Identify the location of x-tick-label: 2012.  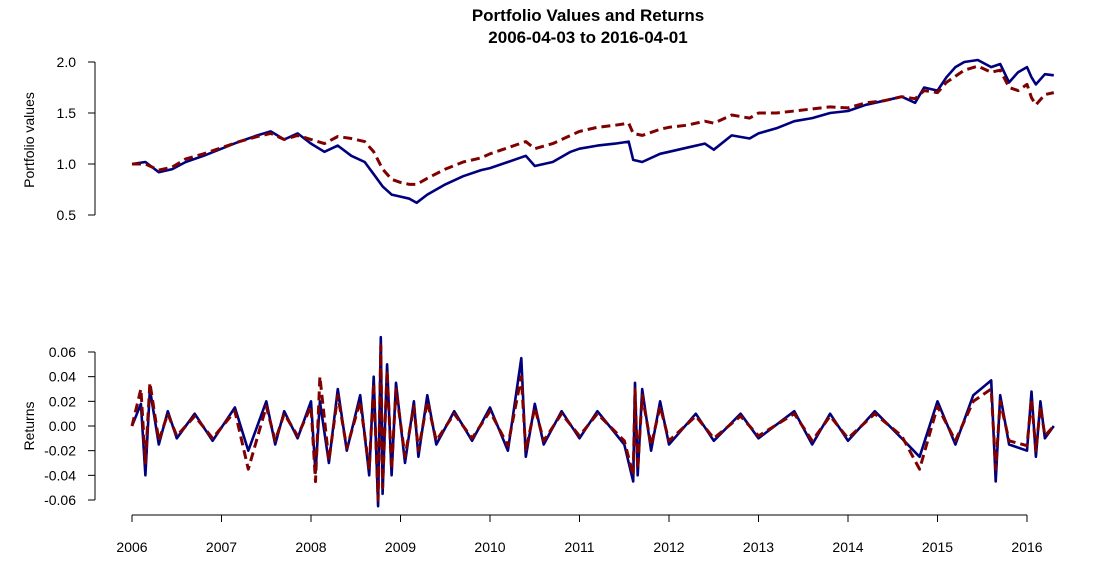
(668, 547).